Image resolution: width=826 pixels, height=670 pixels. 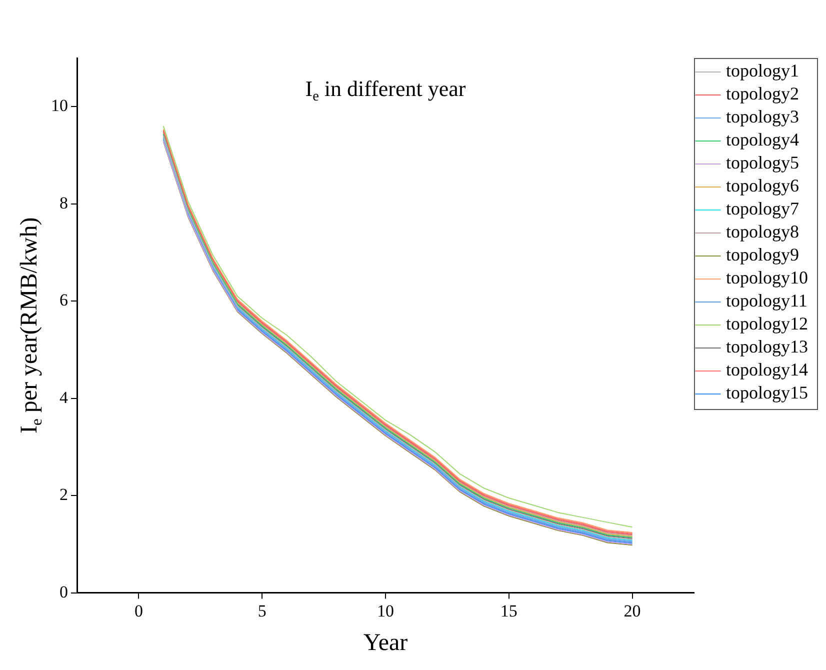 What do you see at coordinates (763, 70) in the screenshot?
I see `legend-label: topology1` at bounding box center [763, 70].